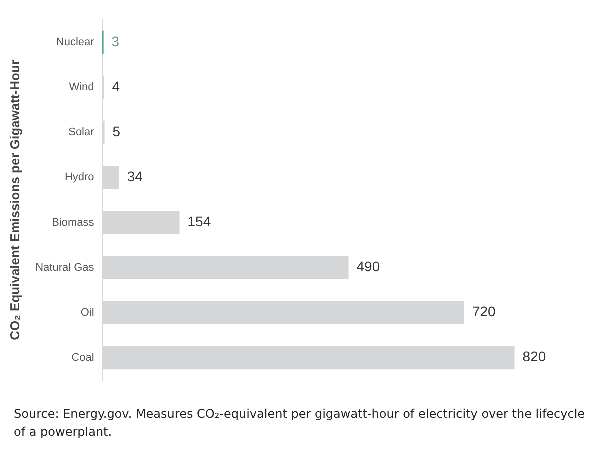  Describe the element at coordinates (116, 131) in the screenshot. I see `data-label: 5` at that location.